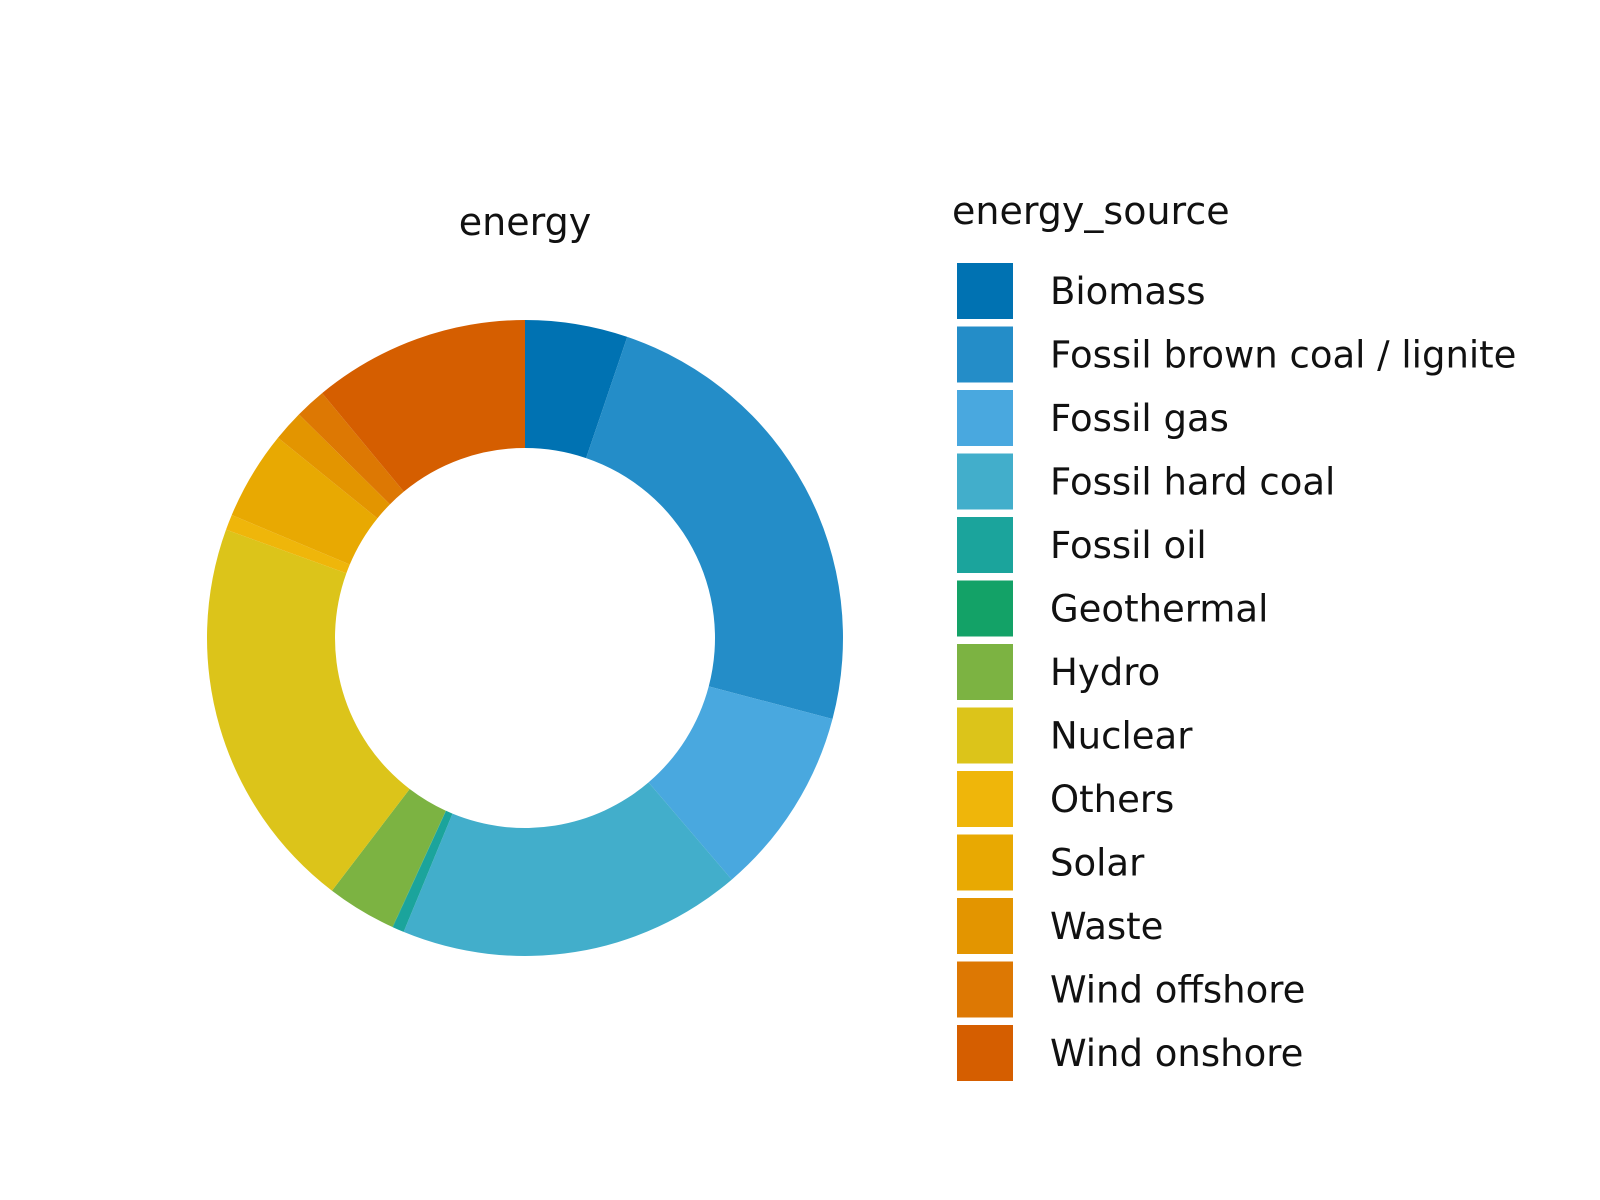  I want to click on legend-item-solar: Solar, so click(1051, 862).